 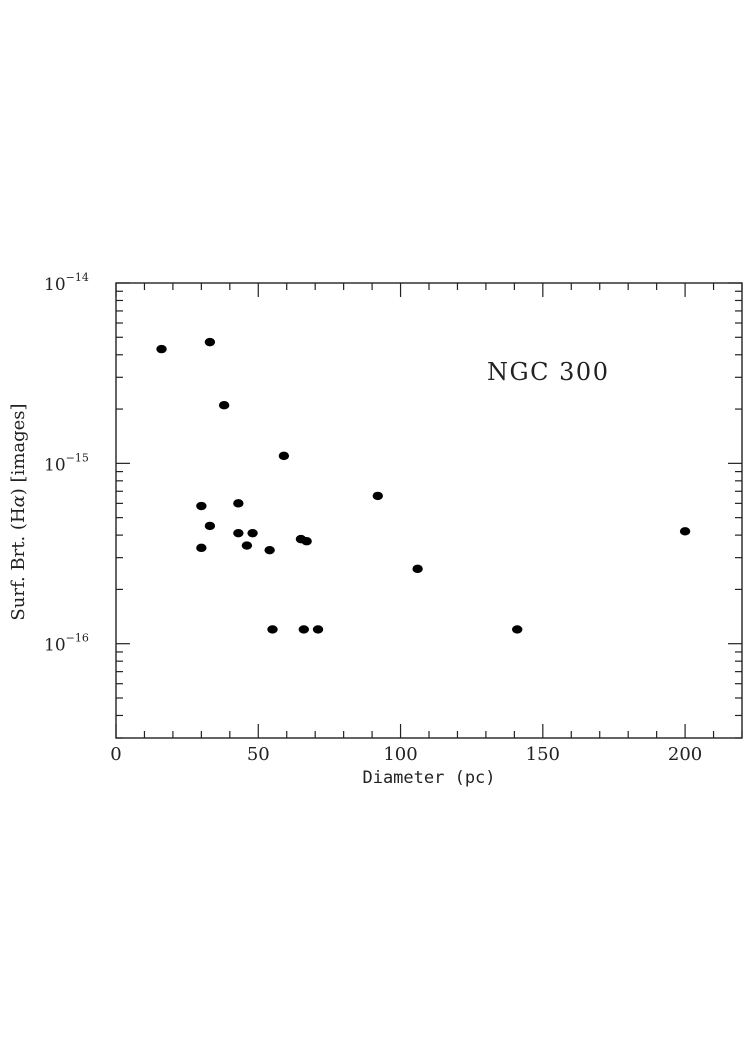 I want to click on y-tick-label: 10−15, so click(x=66, y=463).